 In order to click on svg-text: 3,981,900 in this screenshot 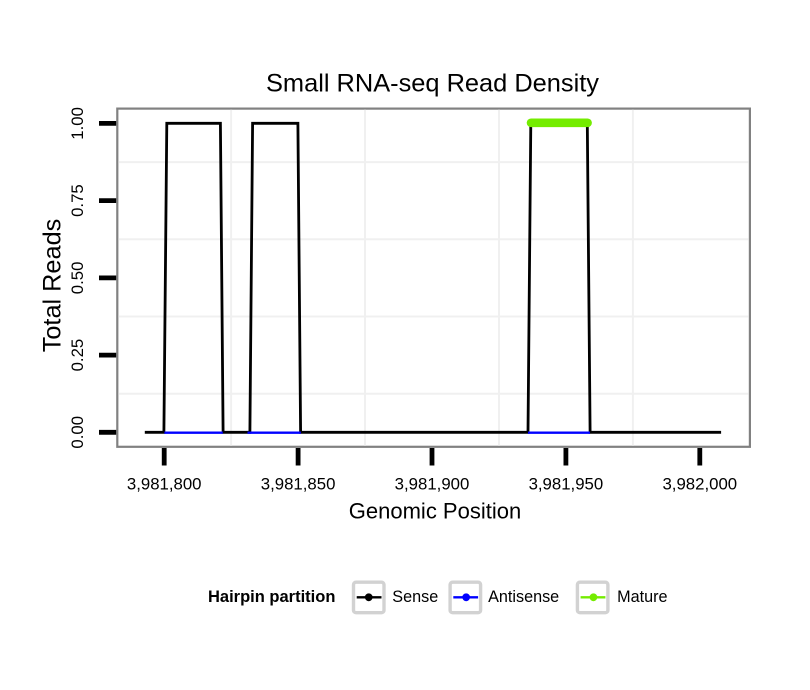, I will do `click(432, 484)`.